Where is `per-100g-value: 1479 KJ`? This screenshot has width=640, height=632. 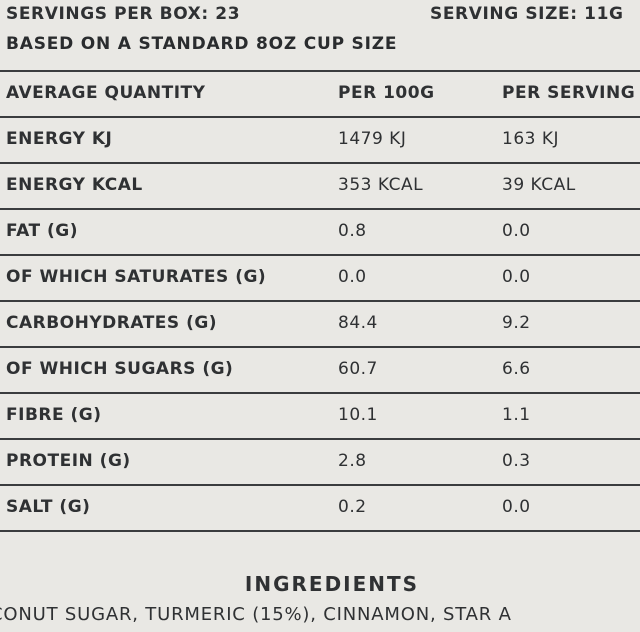 per-100g-value: 1479 KJ is located at coordinates (372, 139).